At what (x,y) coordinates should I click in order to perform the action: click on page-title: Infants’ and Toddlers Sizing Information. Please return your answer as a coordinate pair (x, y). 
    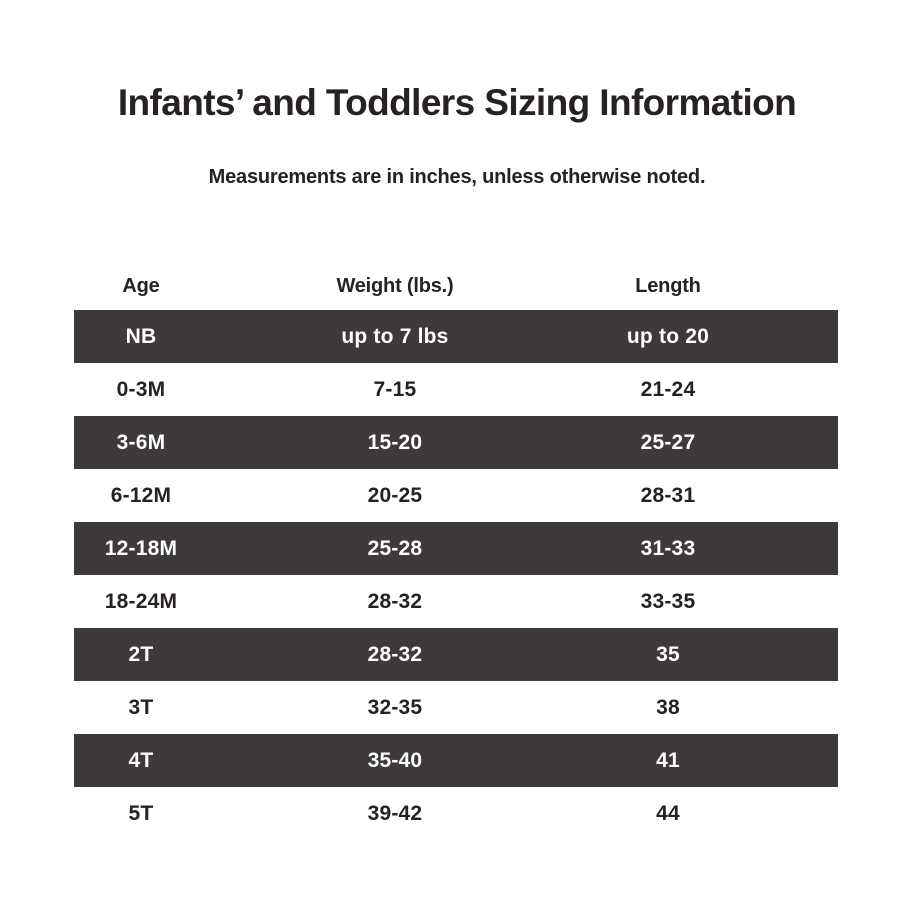
    Looking at the image, I should click on (457, 102).